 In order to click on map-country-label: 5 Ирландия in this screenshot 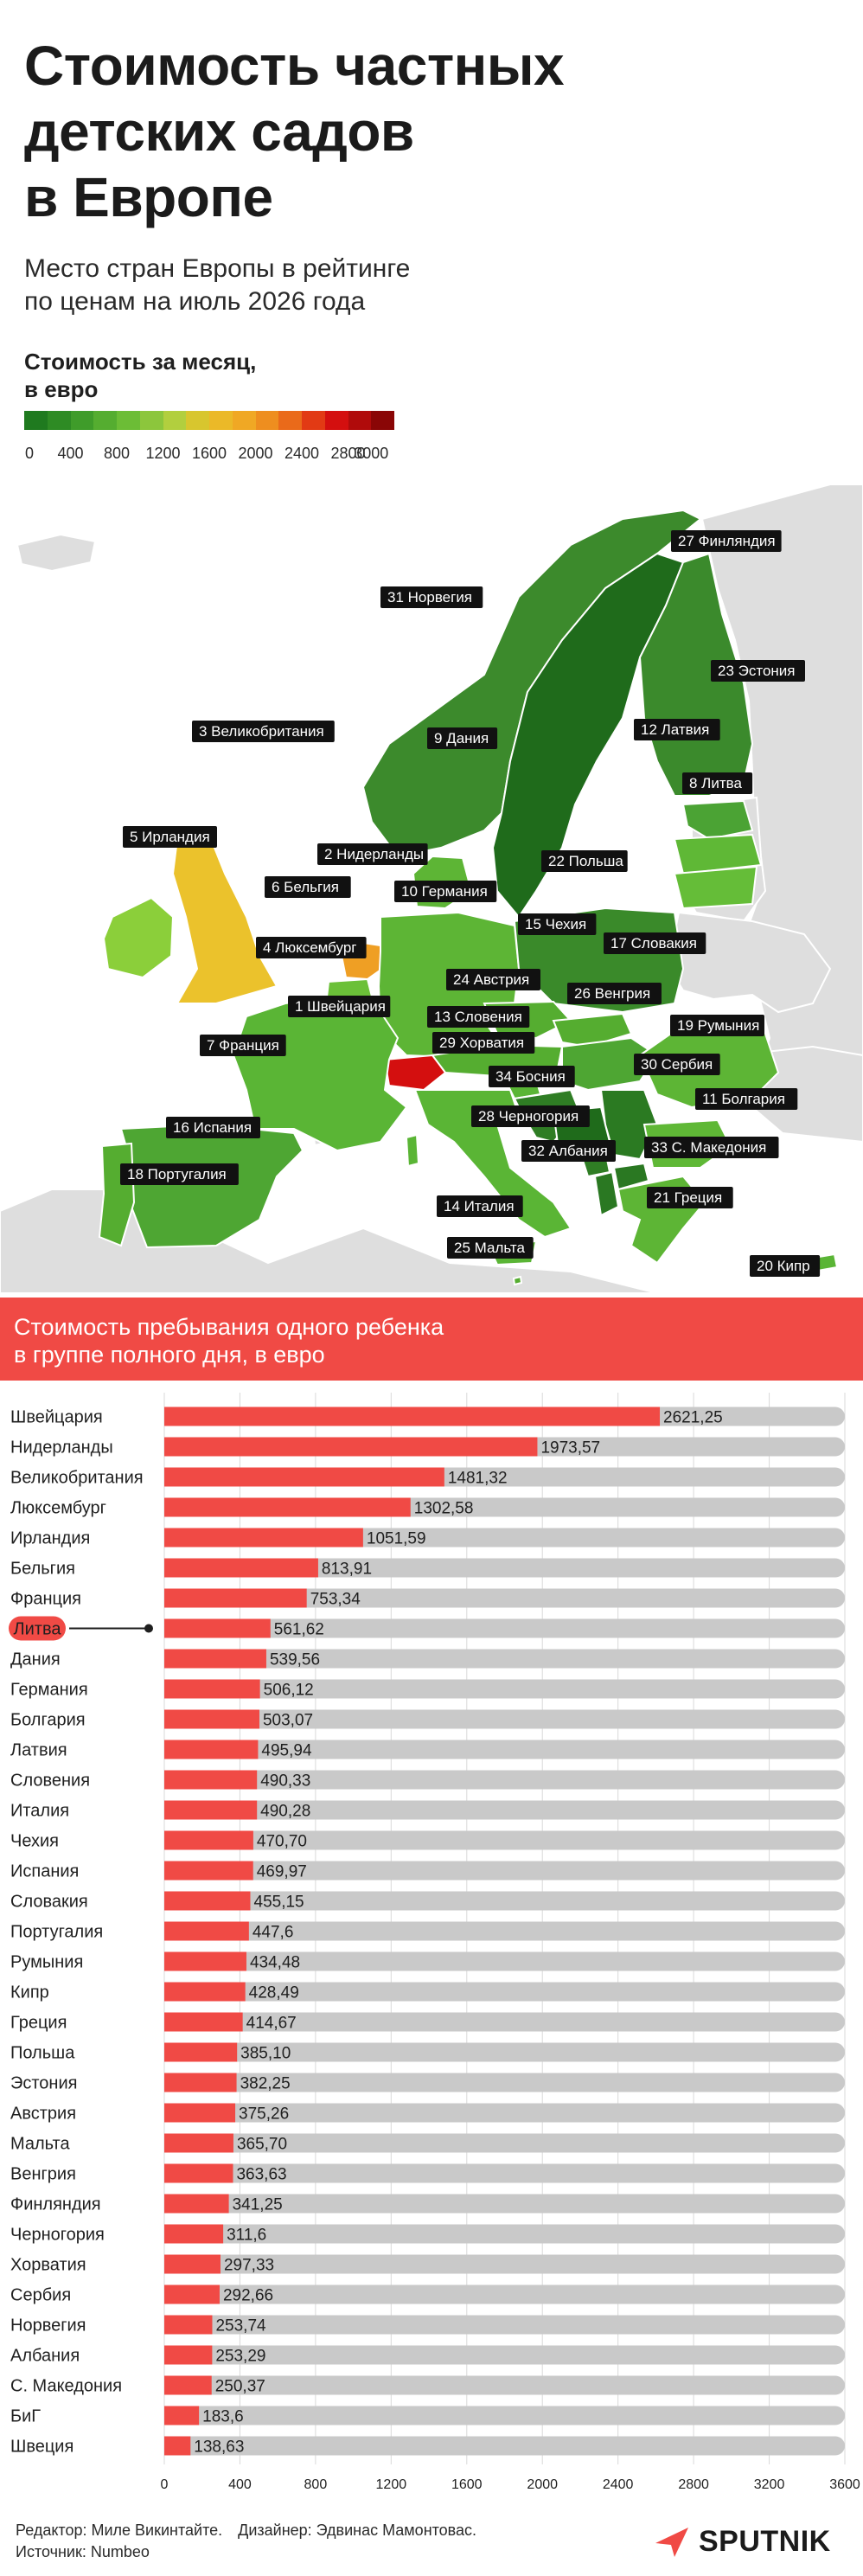, I will do `click(170, 837)`.